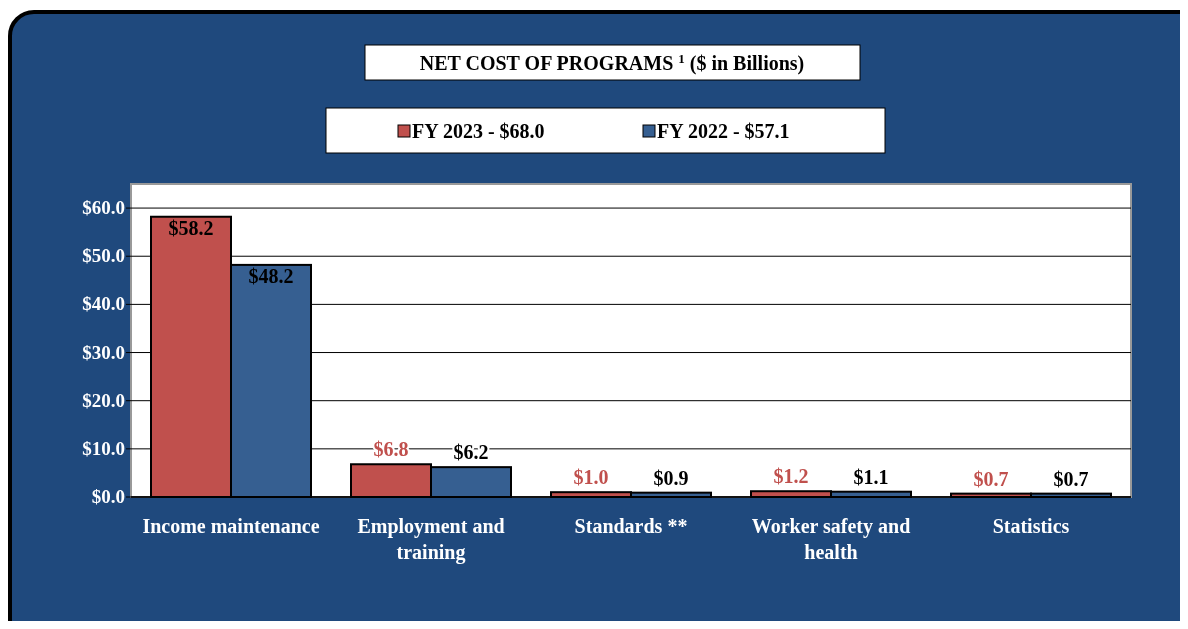  What do you see at coordinates (1031, 526) in the screenshot?
I see `x-tick-label: Statistics` at bounding box center [1031, 526].